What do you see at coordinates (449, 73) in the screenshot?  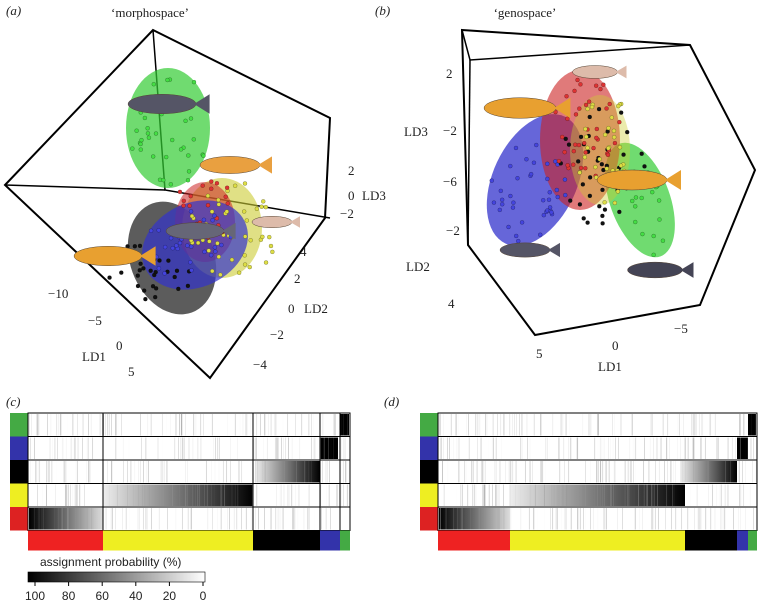 I see `tick-label: 2` at bounding box center [449, 73].